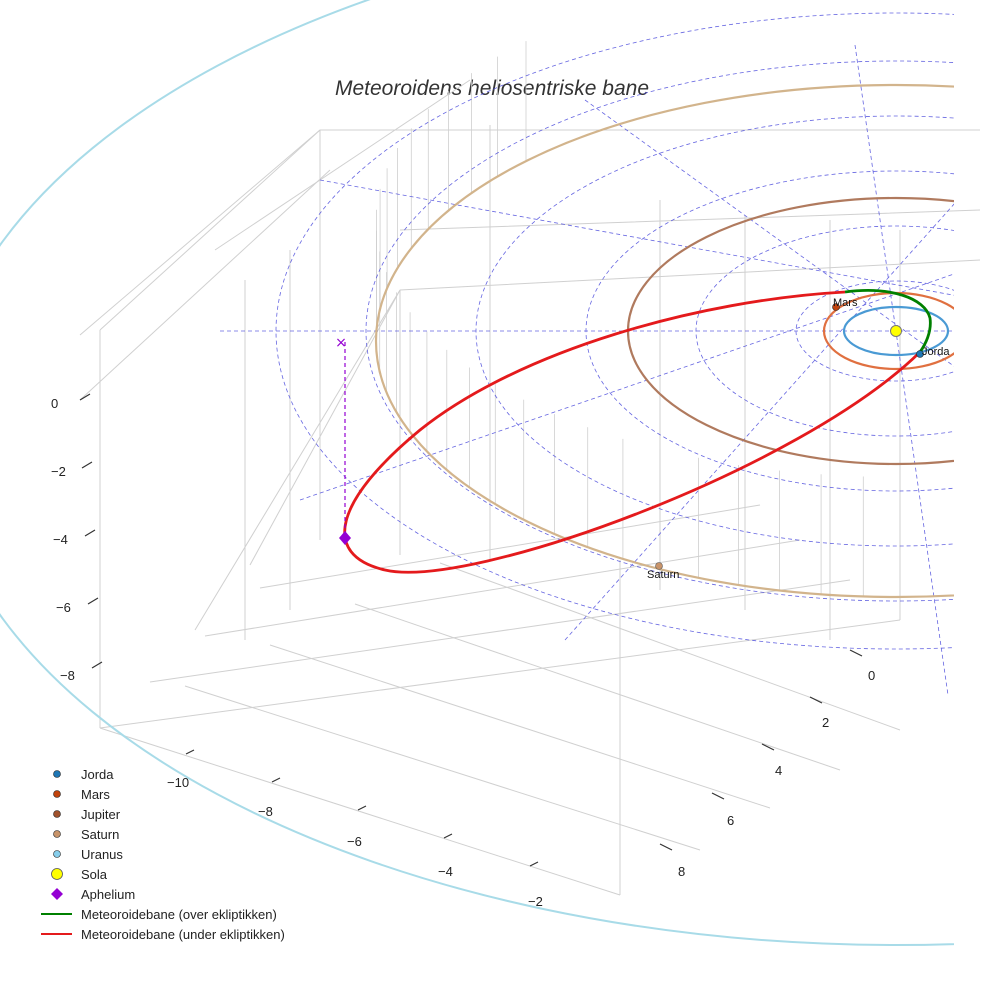  I want to click on earth-label: Jorda, so click(936, 352).